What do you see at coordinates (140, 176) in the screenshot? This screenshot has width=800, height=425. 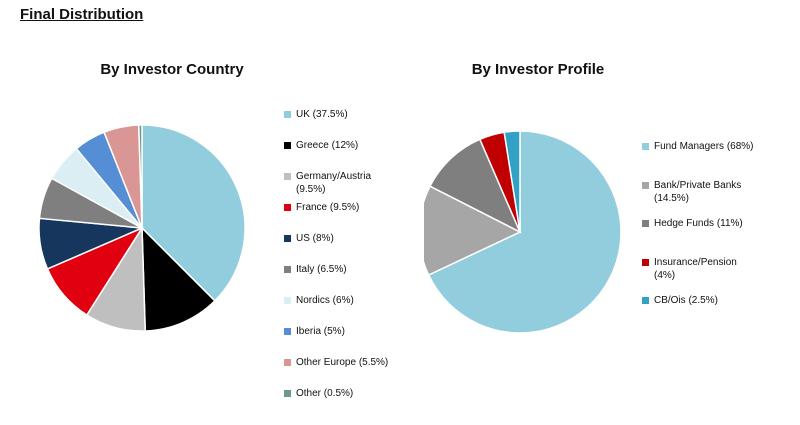 I see `investor-country-slice-other` at bounding box center [140, 176].